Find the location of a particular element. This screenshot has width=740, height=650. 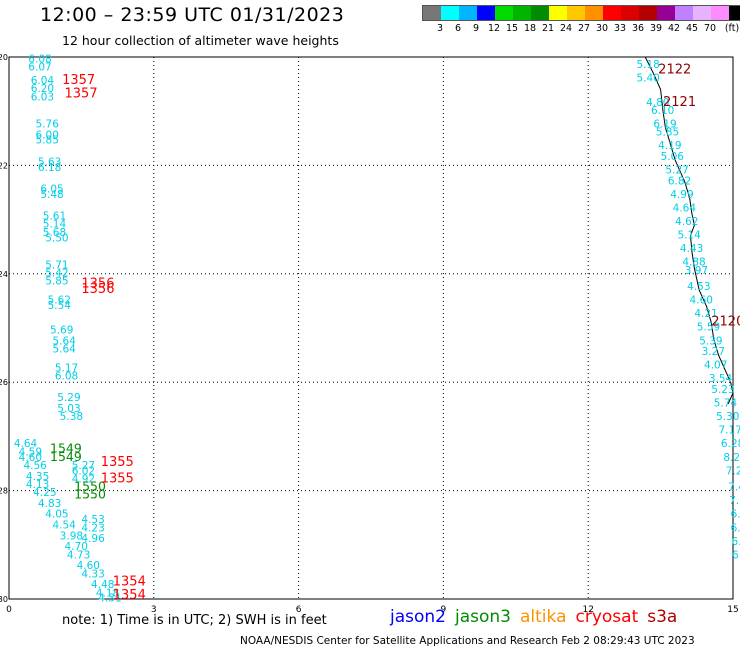

swh-value: 6.08 is located at coordinates (66, 376).